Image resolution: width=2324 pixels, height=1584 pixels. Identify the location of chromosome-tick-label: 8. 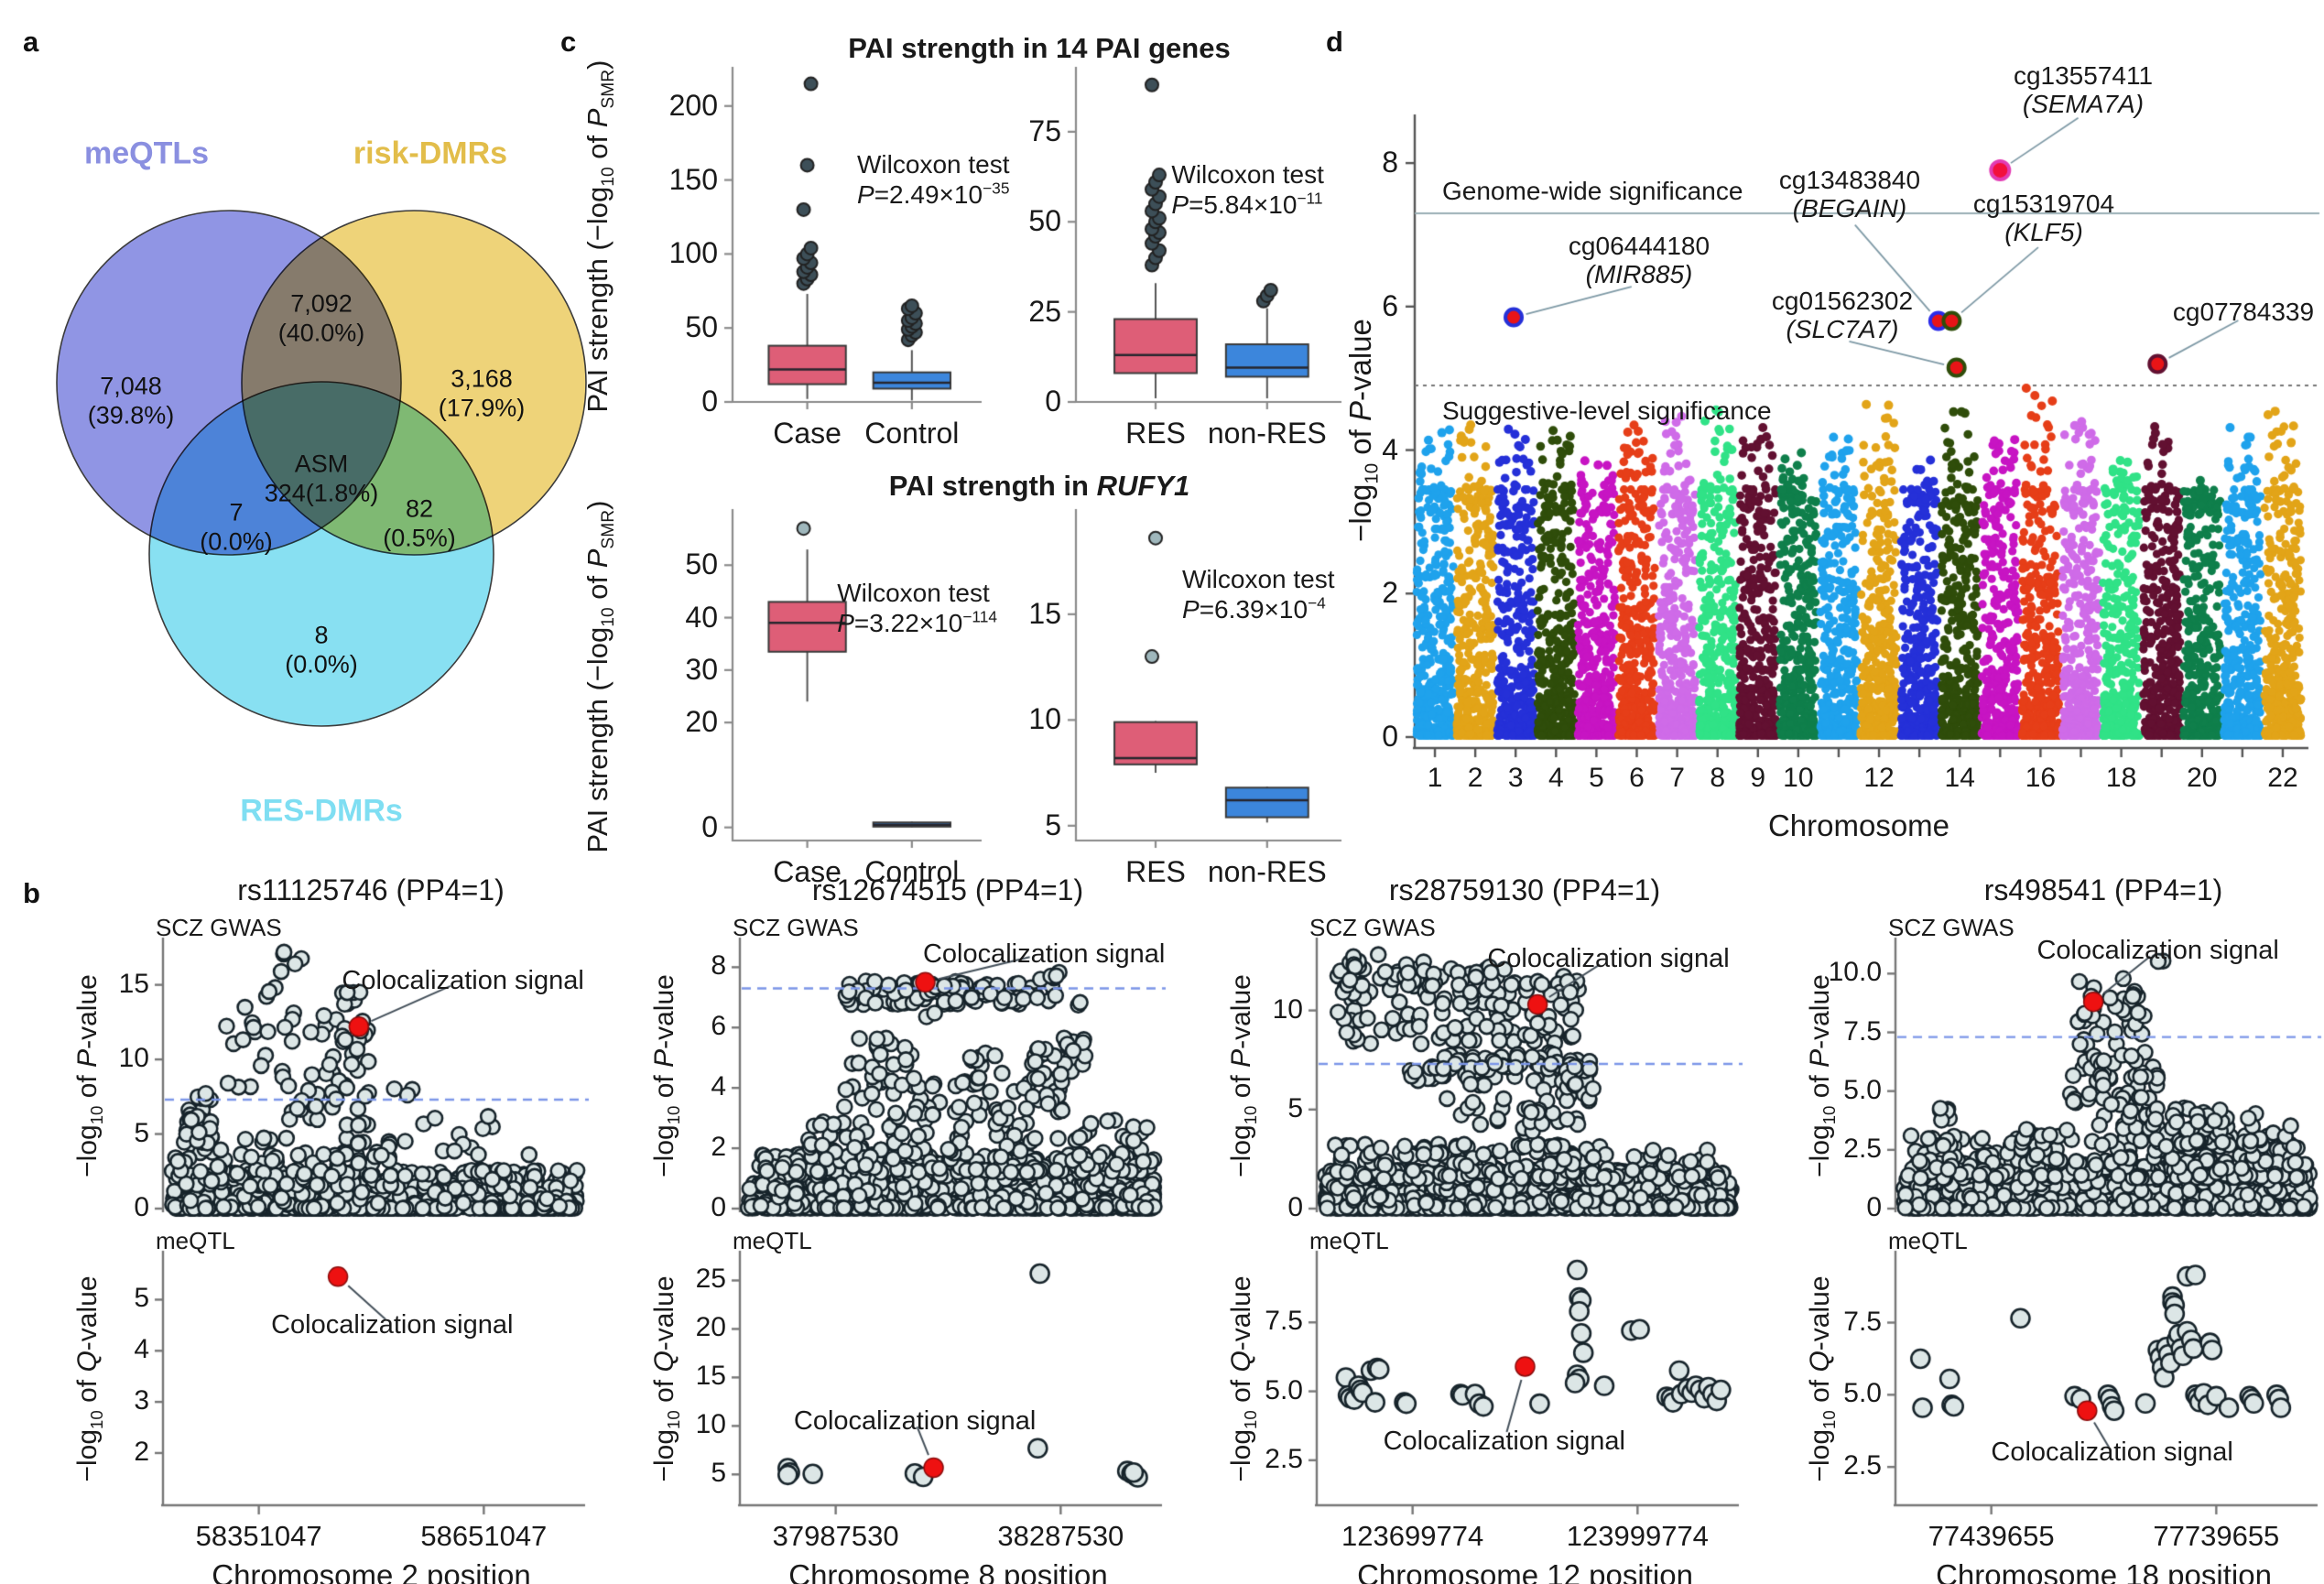
(1718, 778).